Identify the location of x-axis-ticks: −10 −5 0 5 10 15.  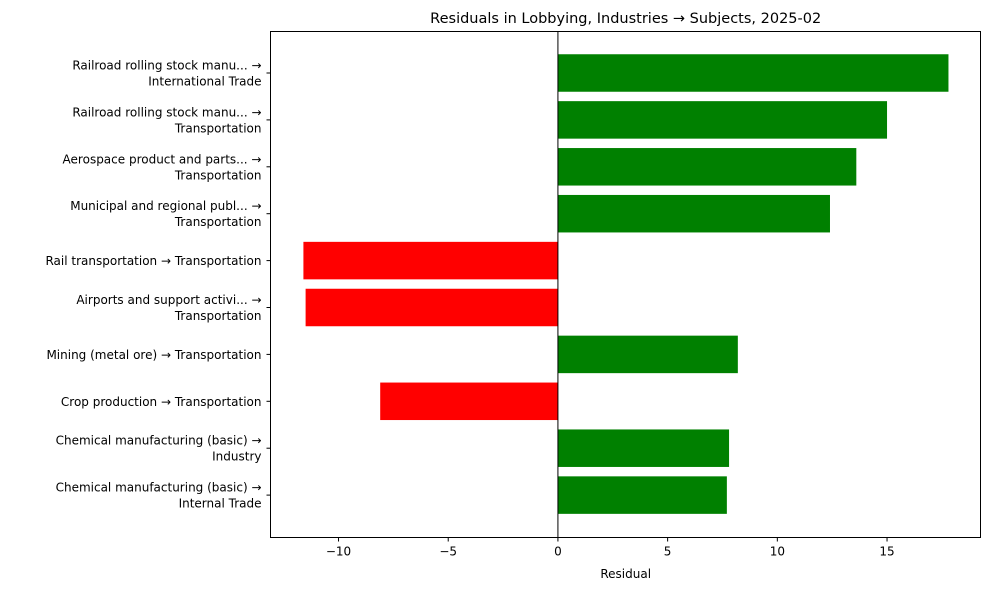
(610, 548).